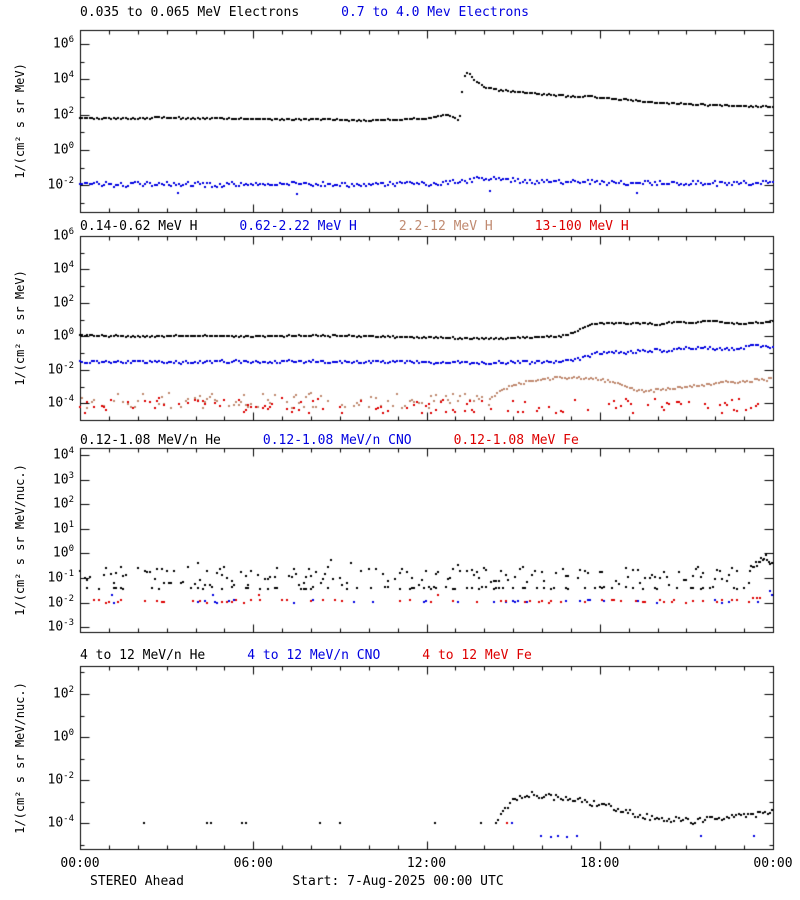 Image resolution: width=800 pixels, height=900 pixels. What do you see at coordinates (445, 226) in the screenshot?
I see `legend-item: 2.2-12 MeV H` at bounding box center [445, 226].